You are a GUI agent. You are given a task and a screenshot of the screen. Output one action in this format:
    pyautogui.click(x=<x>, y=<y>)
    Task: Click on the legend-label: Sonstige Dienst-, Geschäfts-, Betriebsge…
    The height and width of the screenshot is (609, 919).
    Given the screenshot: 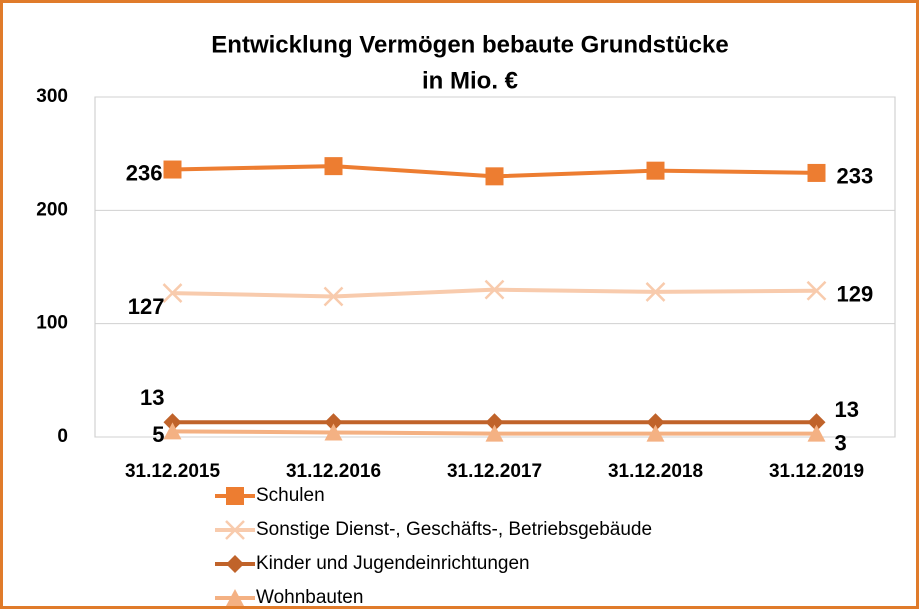 What is the action you would take?
    pyautogui.click(x=454, y=529)
    